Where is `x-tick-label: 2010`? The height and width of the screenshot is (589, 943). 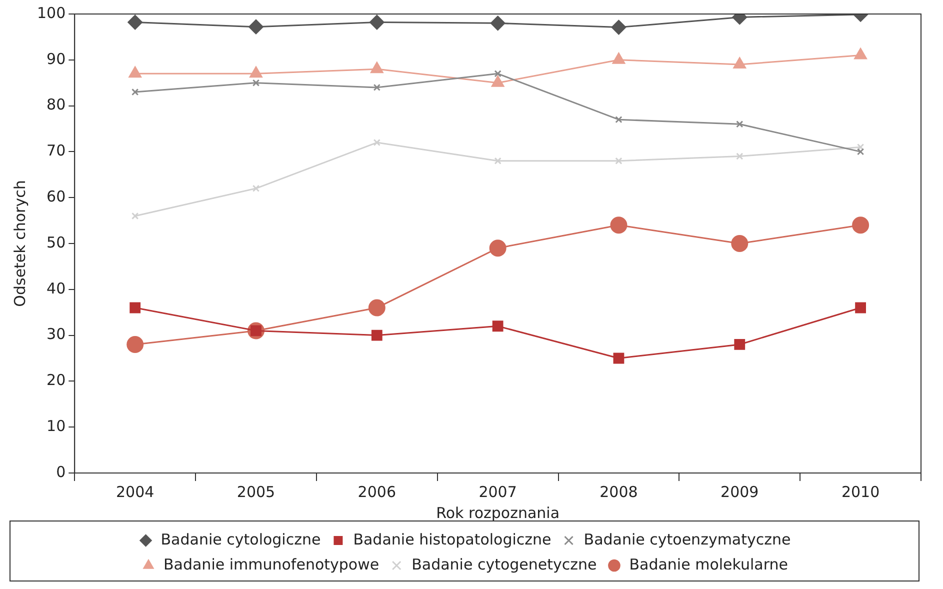 x-tick-label: 2010 is located at coordinates (860, 491).